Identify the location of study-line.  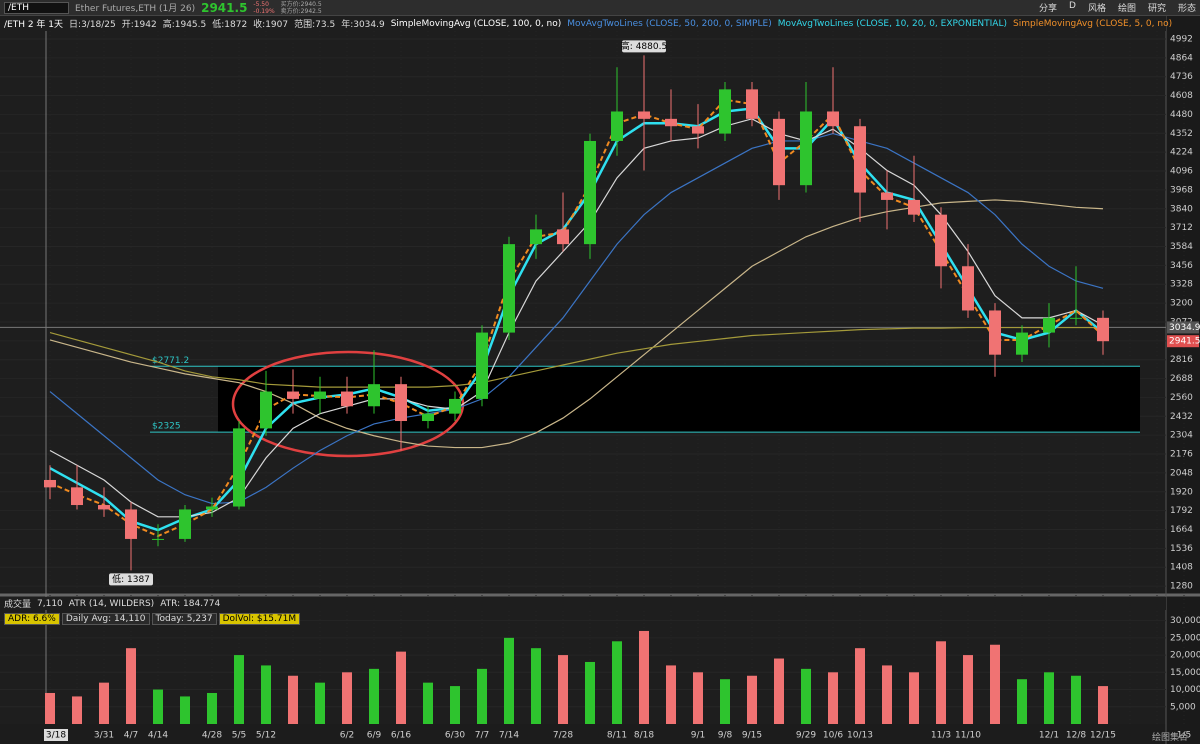
(576, 357).